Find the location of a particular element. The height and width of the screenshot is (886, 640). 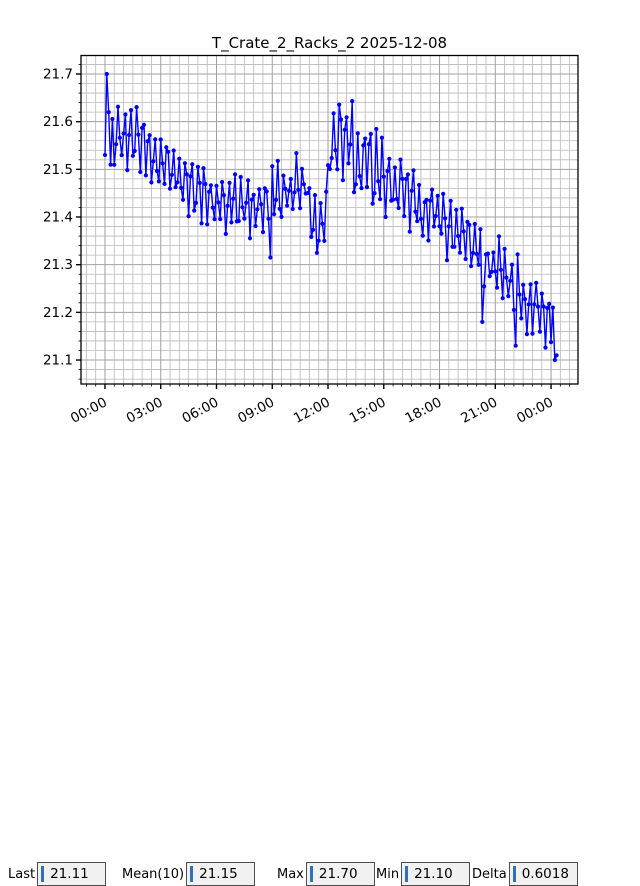

stat-last-value: 21.11 is located at coordinates (69, 874).